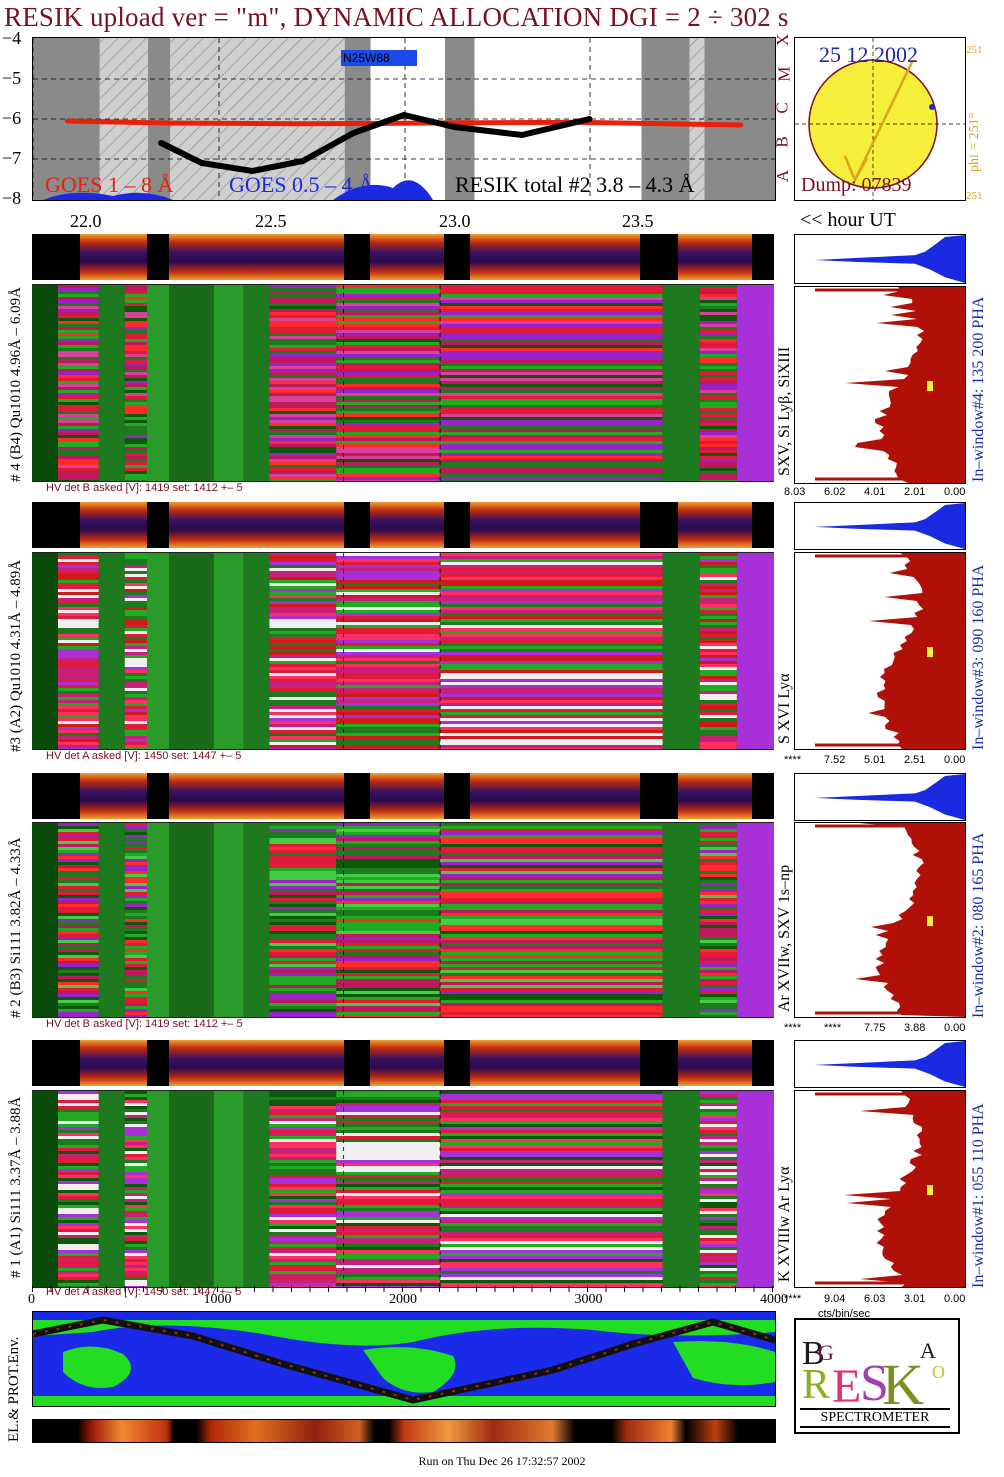  I want to click on channel-3-spectrogram, so click(403, 651).